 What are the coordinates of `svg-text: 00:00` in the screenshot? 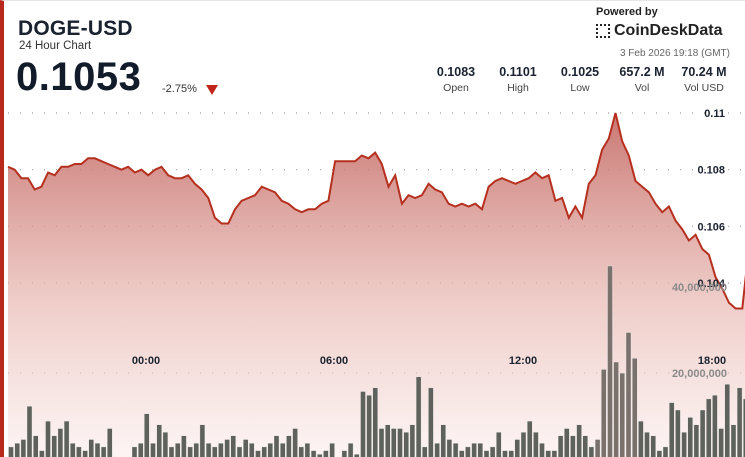 It's located at (146, 361).